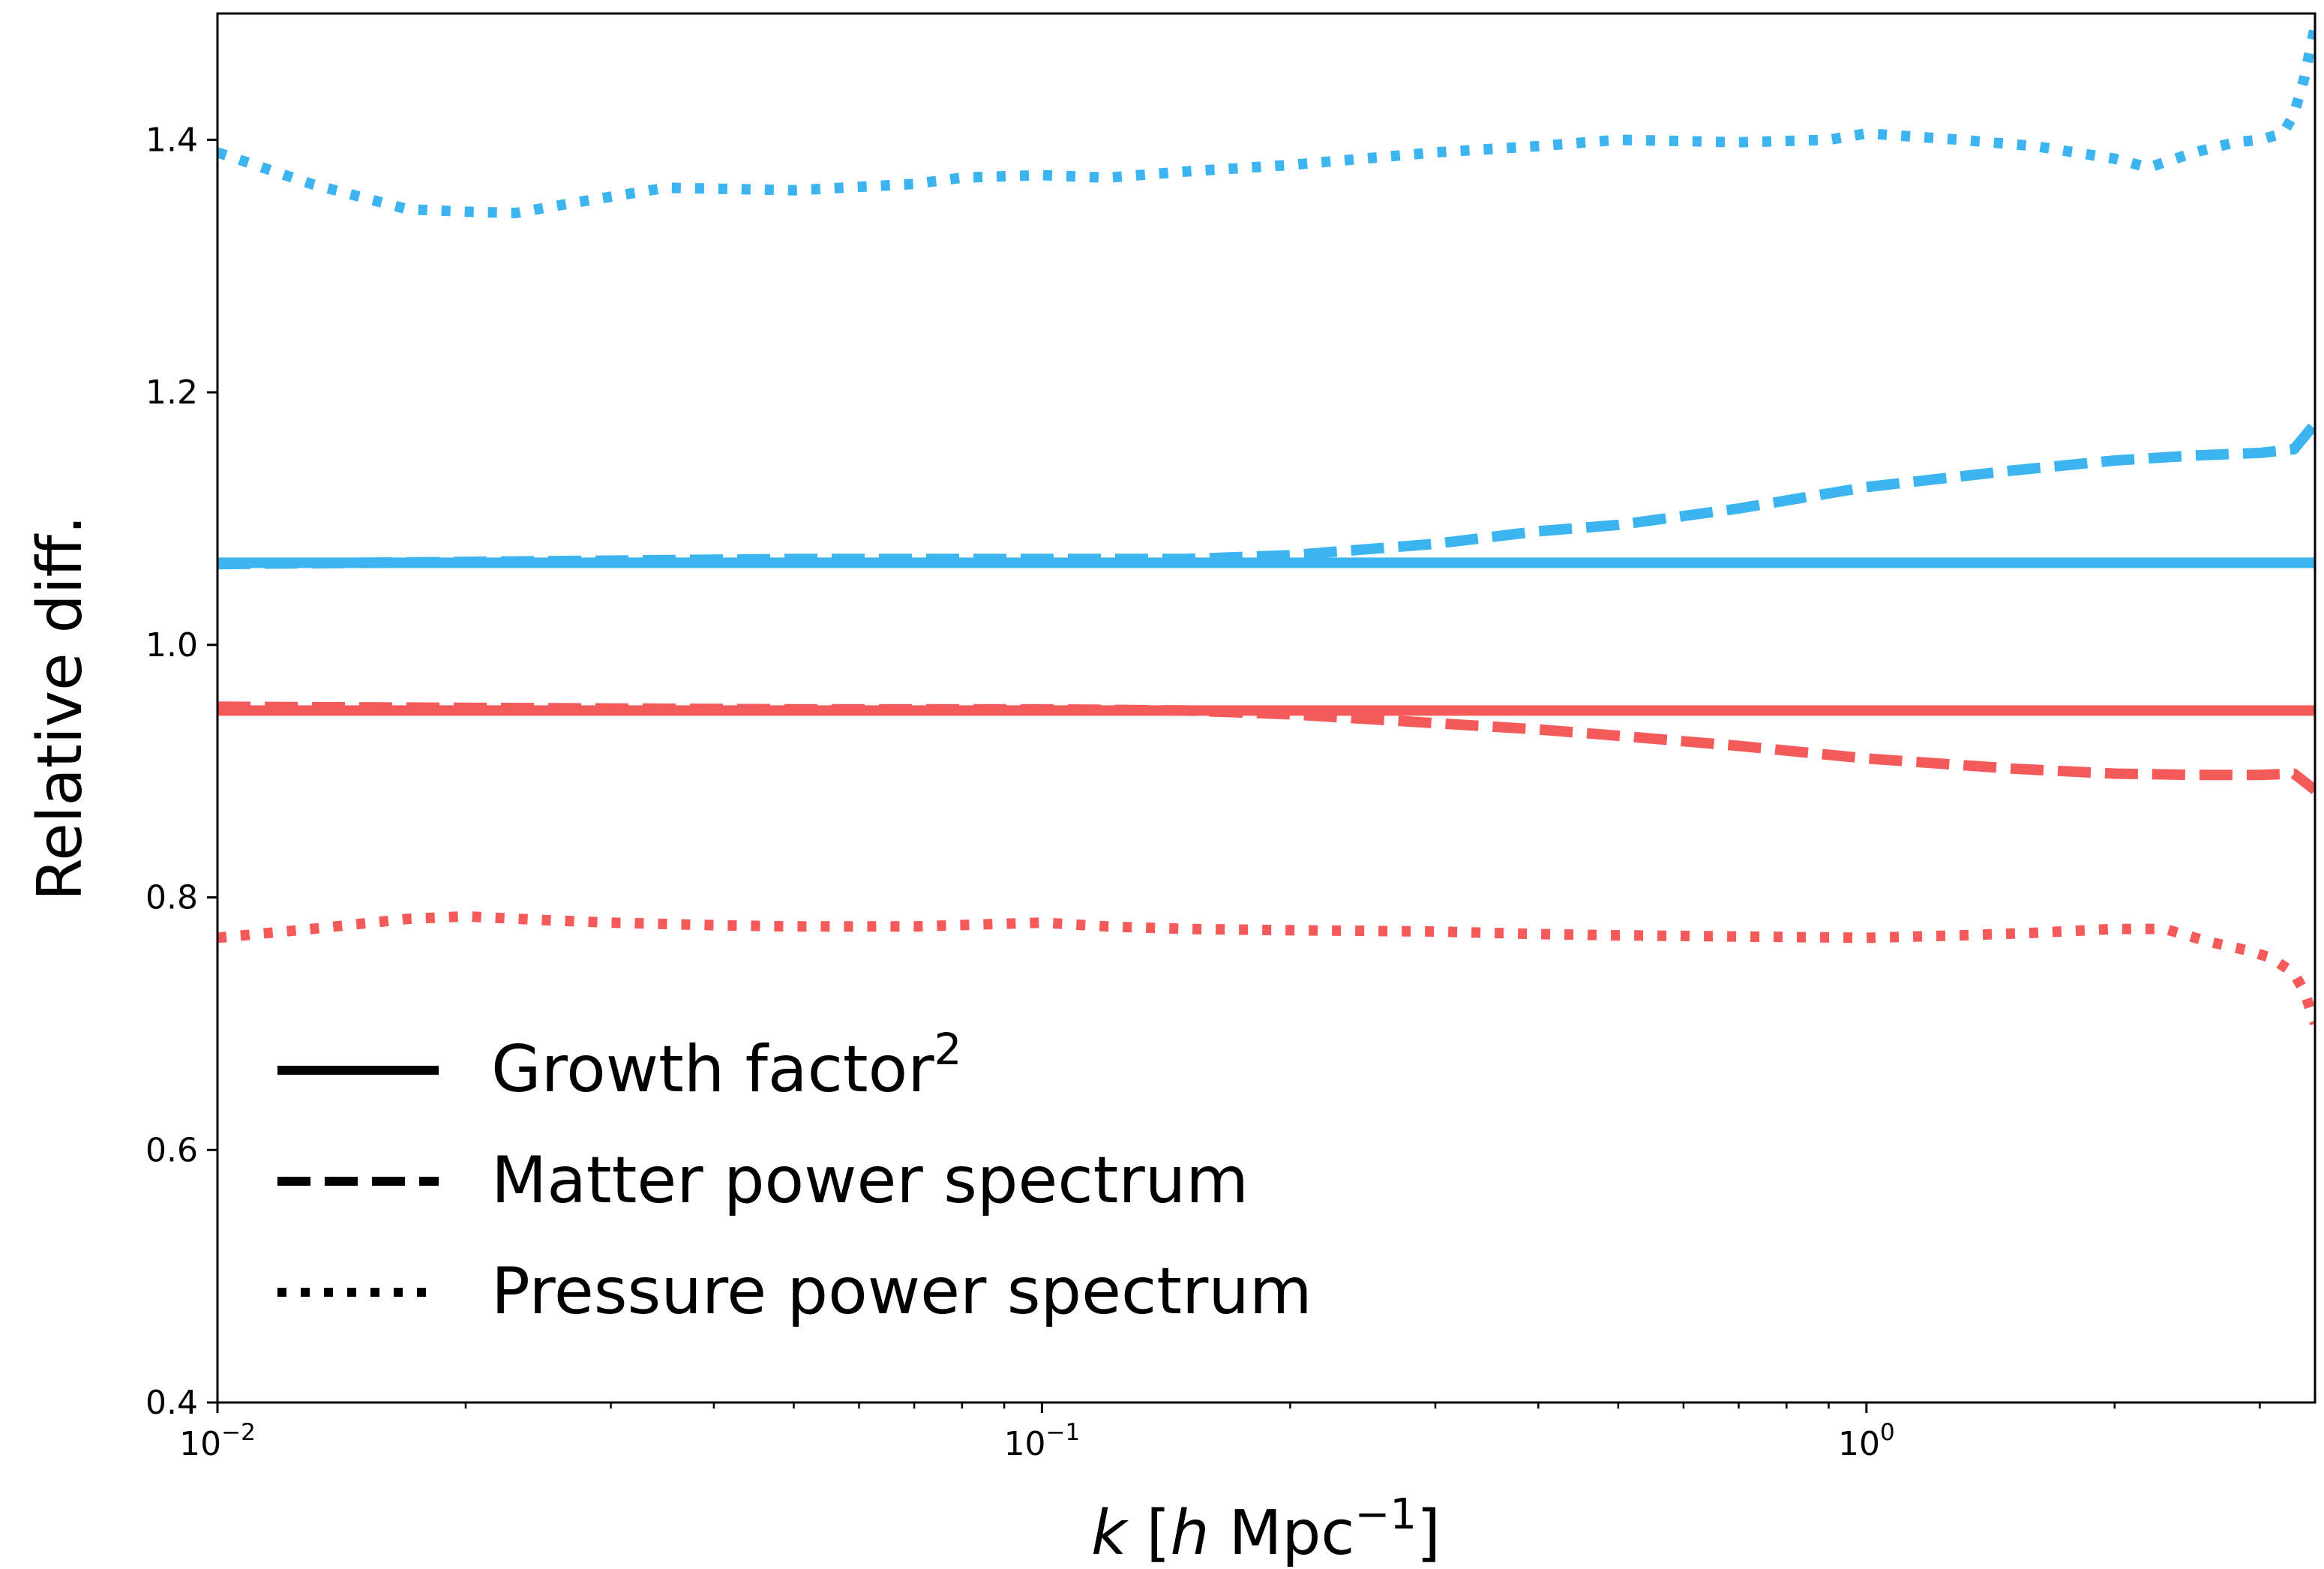  What do you see at coordinates (1385, 1514) in the screenshot?
I see `x-axis-label-exp: −1` at bounding box center [1385, 1514].